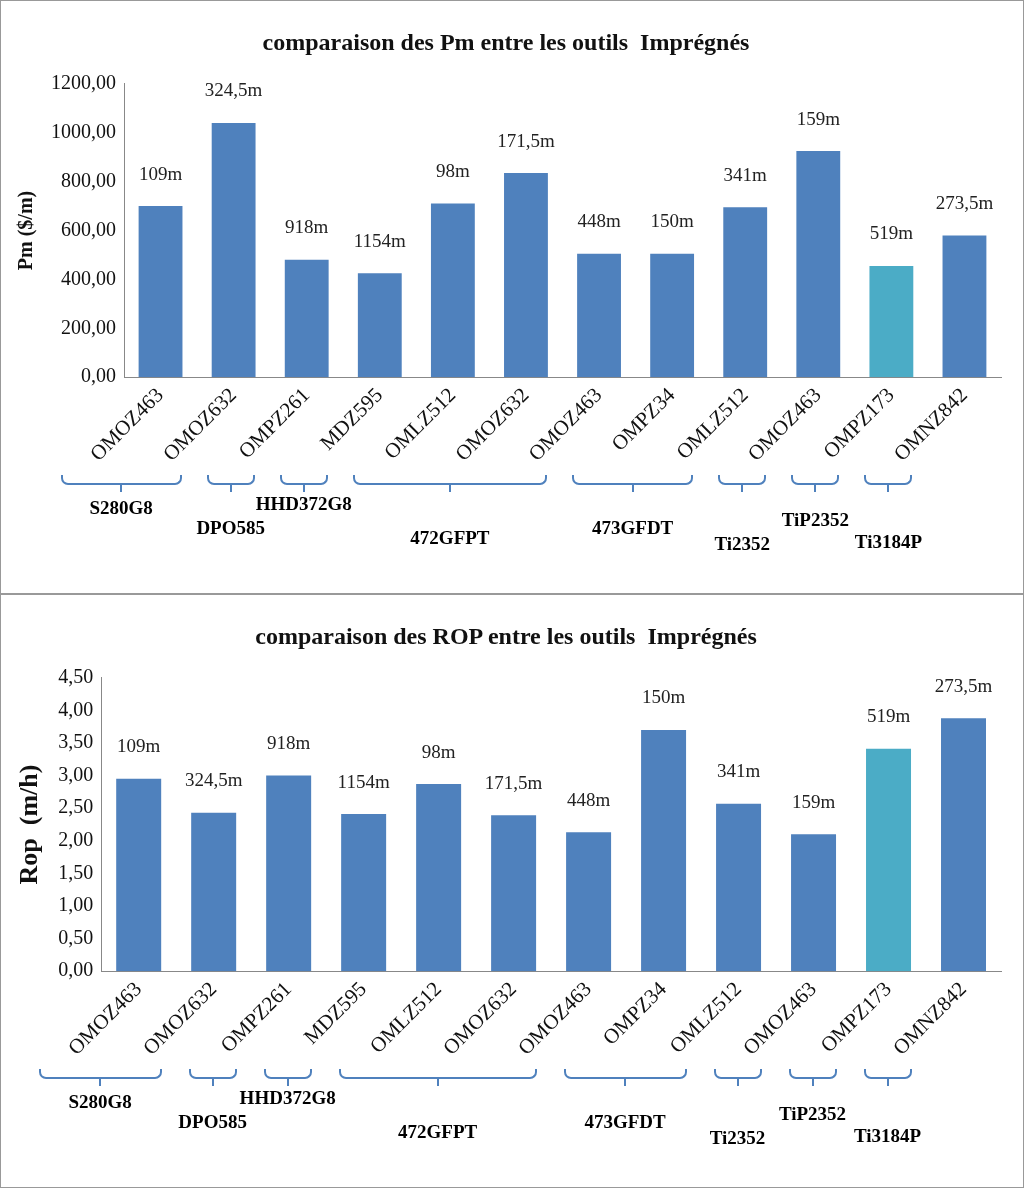  I want to click on y-tick-label: 3,50, so click(76, 741).